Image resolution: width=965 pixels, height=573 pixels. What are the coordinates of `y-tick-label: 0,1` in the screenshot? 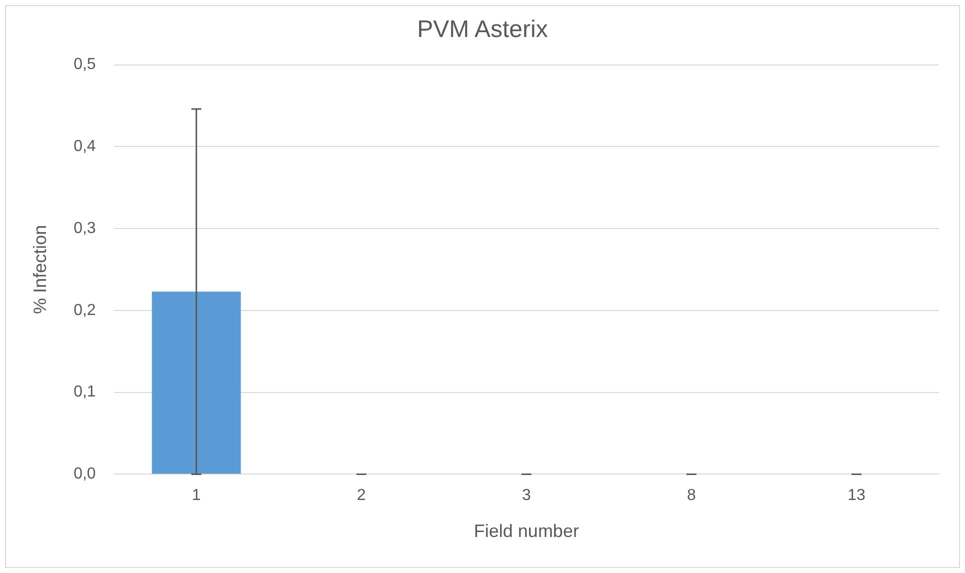 It's located at (85, 392).